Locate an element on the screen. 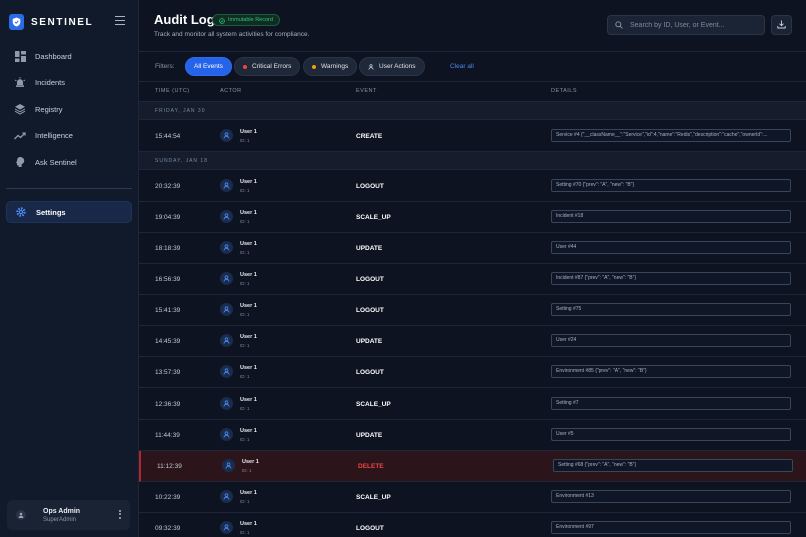 Image resolution: width=806 pixels, height=537 pixels. filter-chip-critical-errors: Critical Errors is located at coordinates (267, 66).